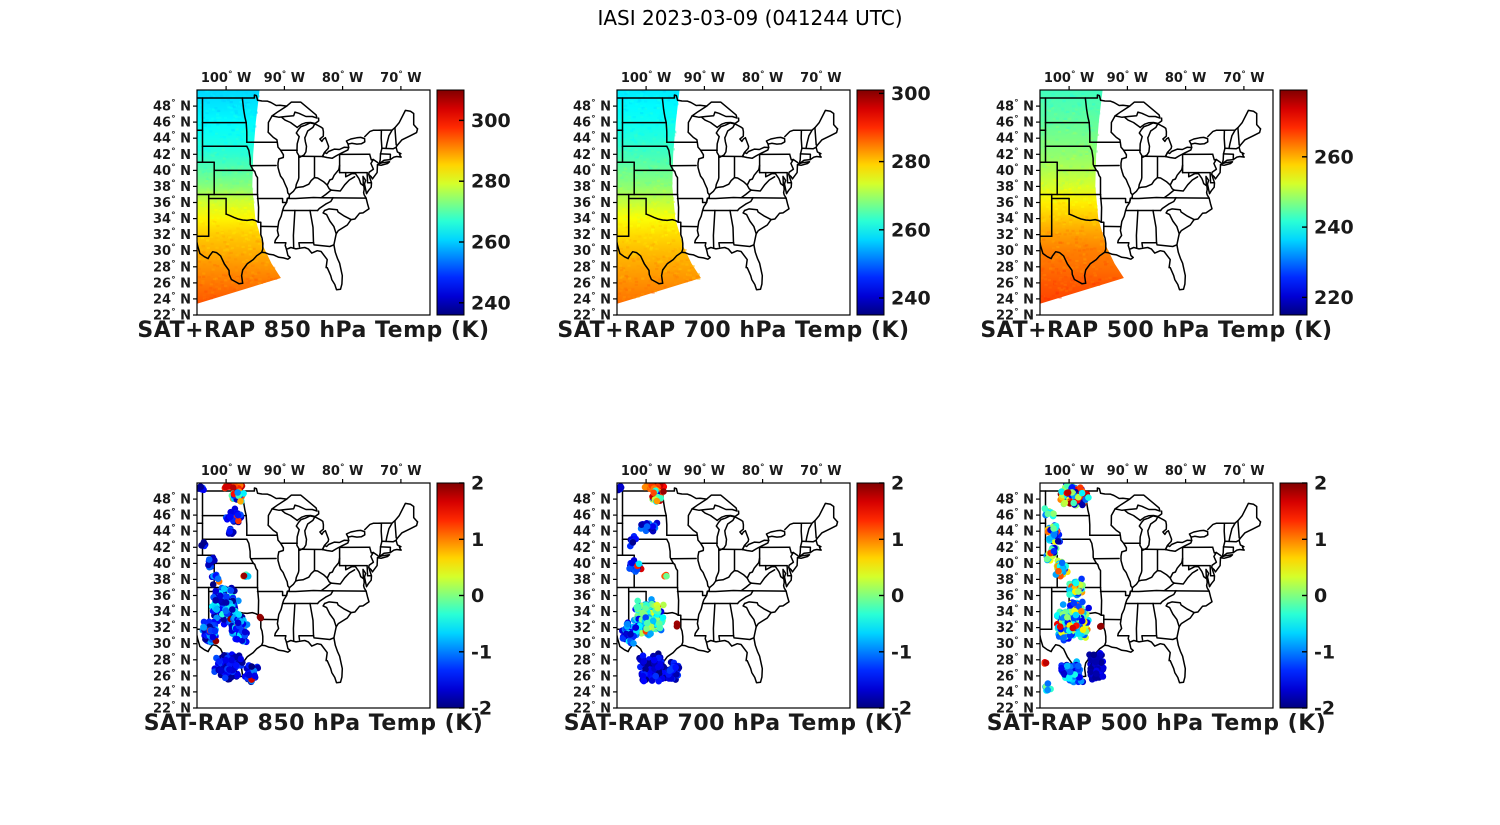 The image size is (1500, 825). What do you see at coordinates (1324, 707) in the screenshot?
I see `svg-text: -2` at bounding box center [1324, 707].